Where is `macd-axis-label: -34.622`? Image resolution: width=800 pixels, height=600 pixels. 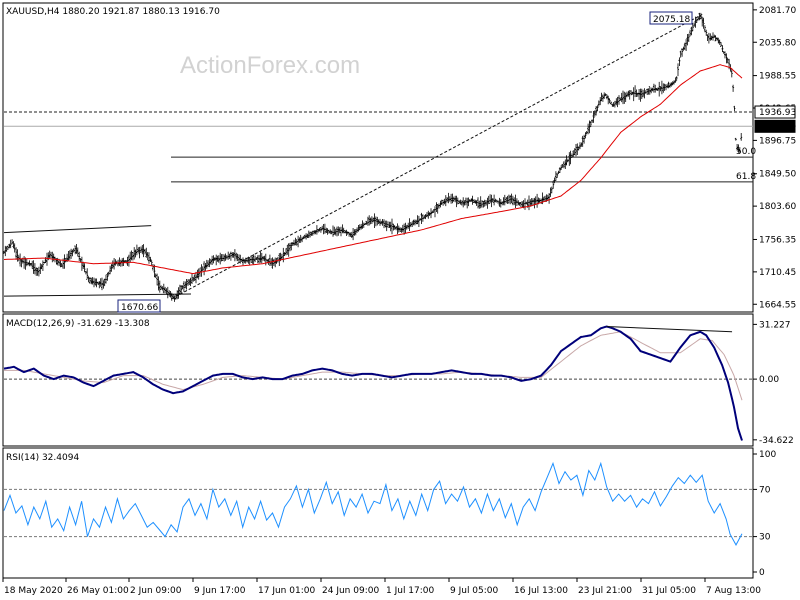
macd-axis-label: -34.622 is located at coordinates (776, 441).